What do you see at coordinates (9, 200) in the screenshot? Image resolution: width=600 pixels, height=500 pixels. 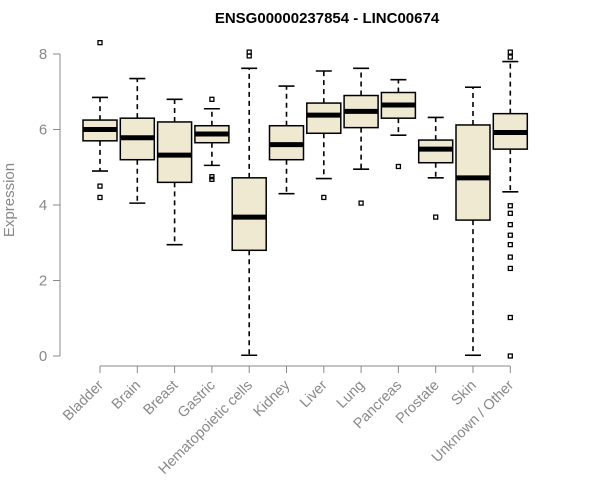 I see `y-axis-label: Expression` at bounding box center [9, 200].